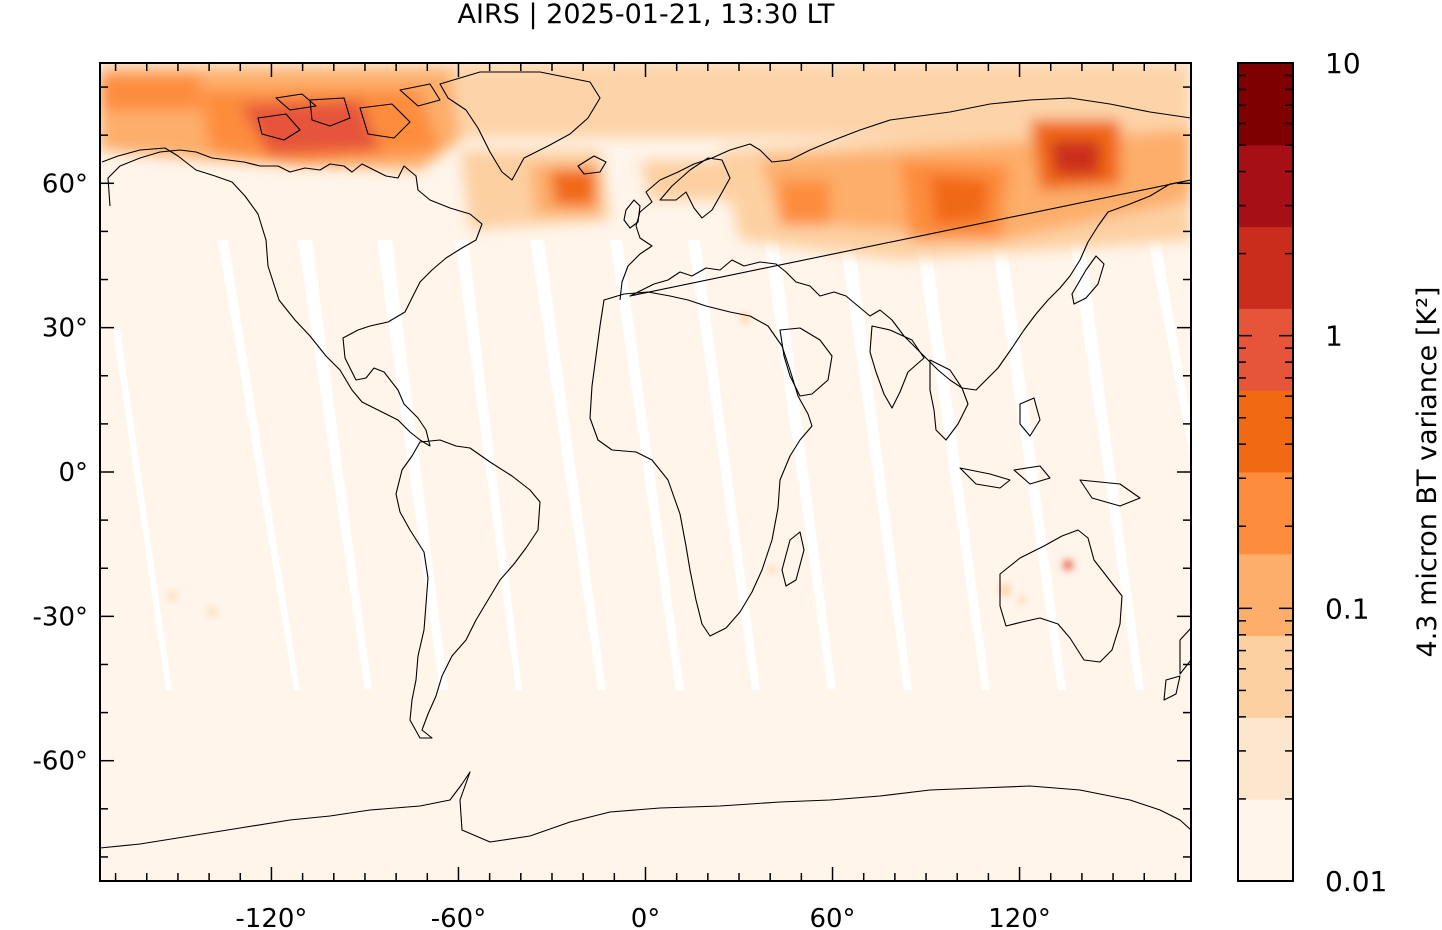  Describe the element at coordinates (65, 329) in the screenshot. I see `y-tick-label: 30°` at that location.